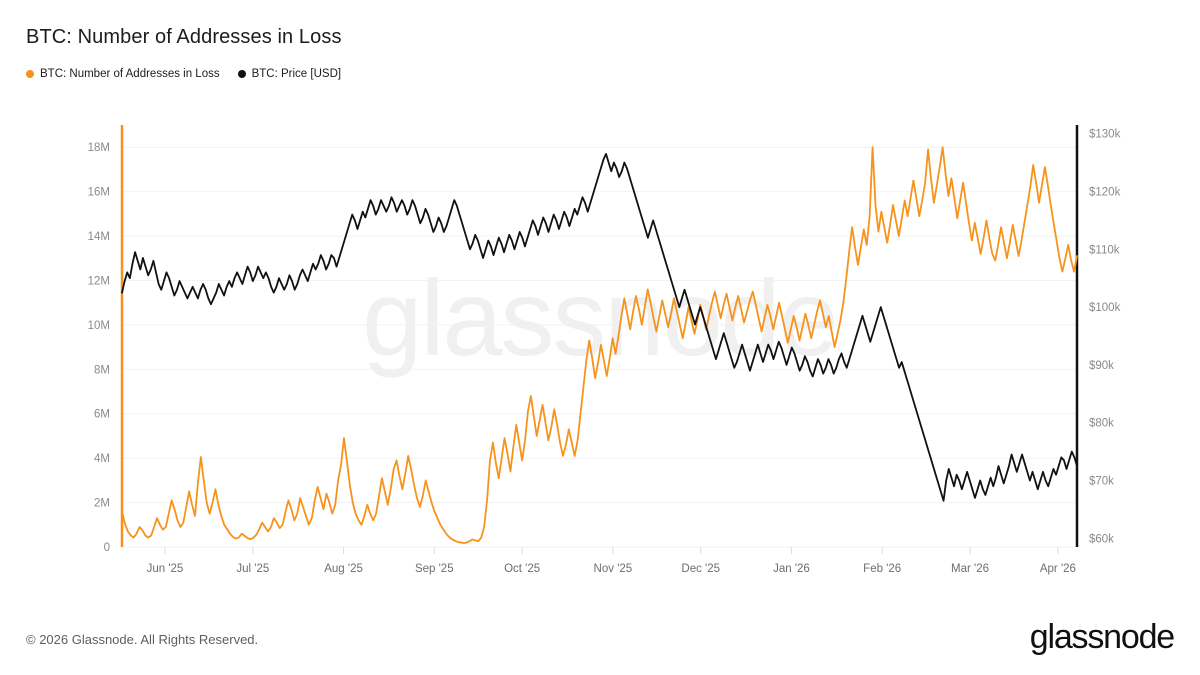  What do you see at coordinates (99, 282) in the screenshot?
I see `y-tick-label-left: 12M` at bounding box center [99, 282].